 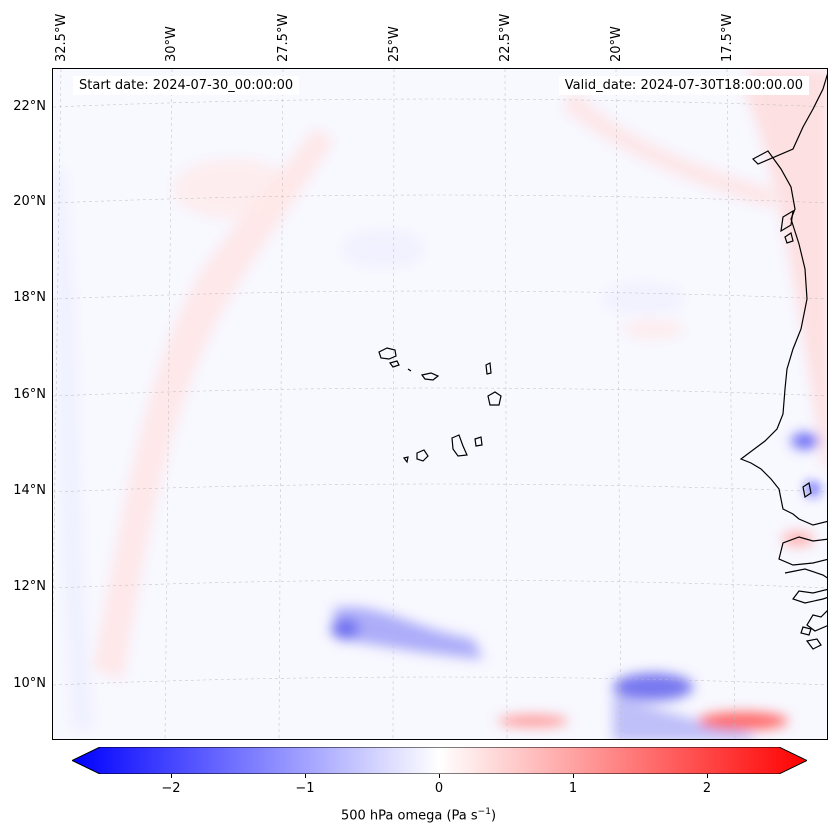 What do you see at coordinates (683, 85) in the screenshot?
I see `valid-date-label: Valid_date: 2024-07-30T18:00:00.00` at bounding box center [683, 85].